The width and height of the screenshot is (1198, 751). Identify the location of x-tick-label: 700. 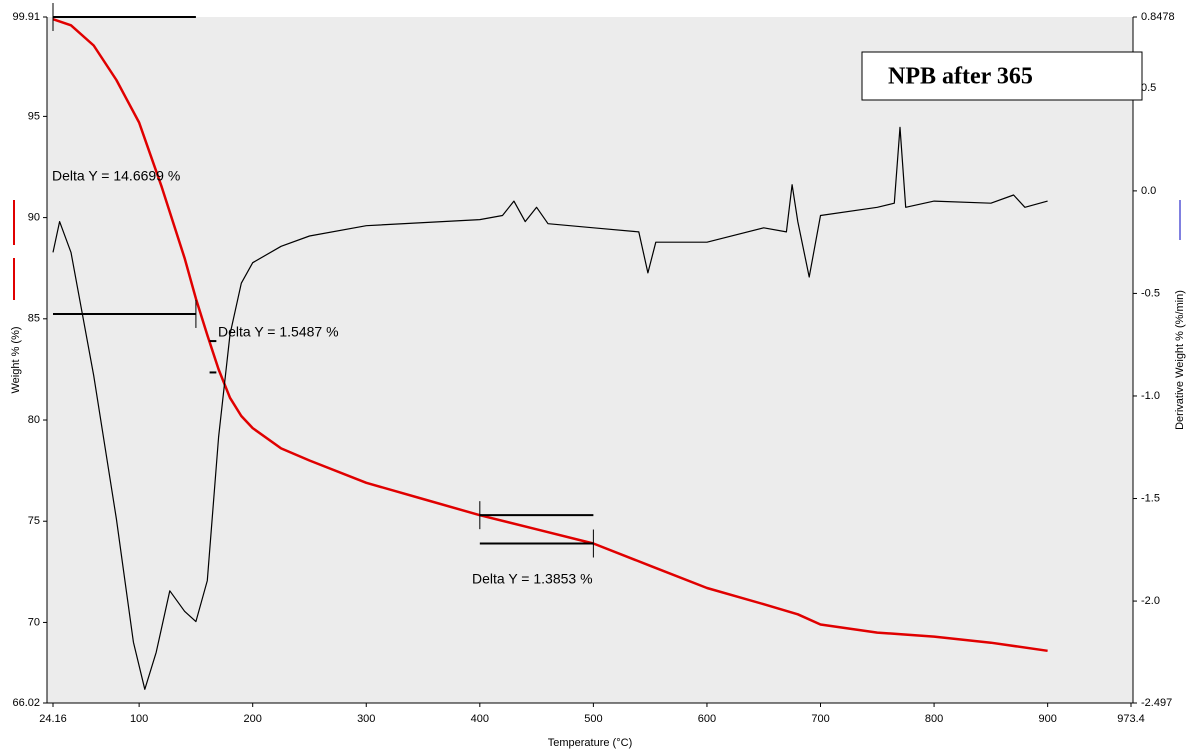
(820, 719).